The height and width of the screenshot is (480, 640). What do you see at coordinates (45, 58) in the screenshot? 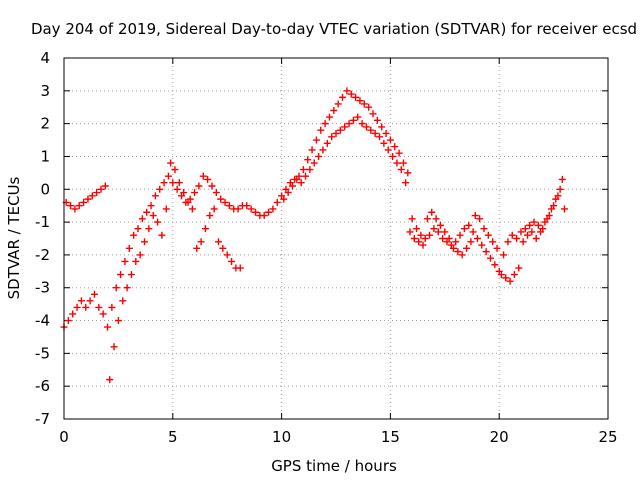
I see `y-tick-label: 4` at bounding box center [45, 58].